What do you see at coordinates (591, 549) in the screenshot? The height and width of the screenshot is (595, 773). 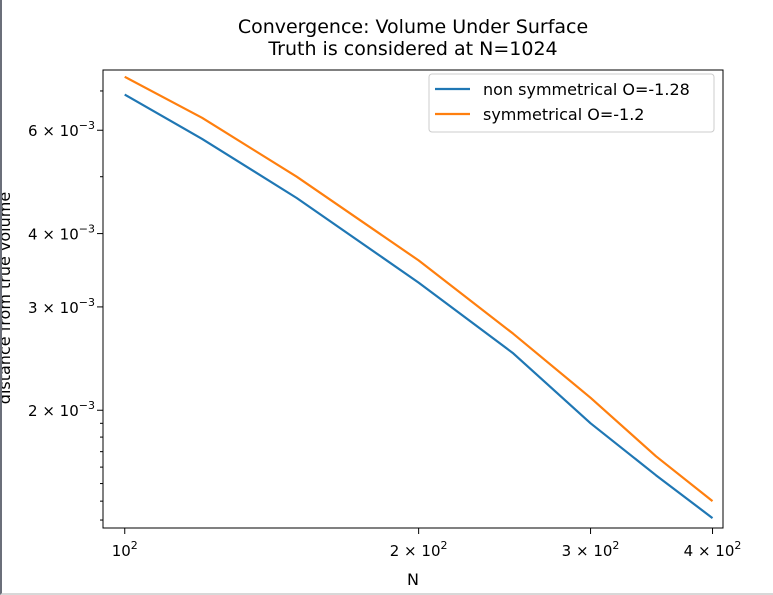 I see `x-tick-label-2: 3 × 102` at bounding box center [591, 549].